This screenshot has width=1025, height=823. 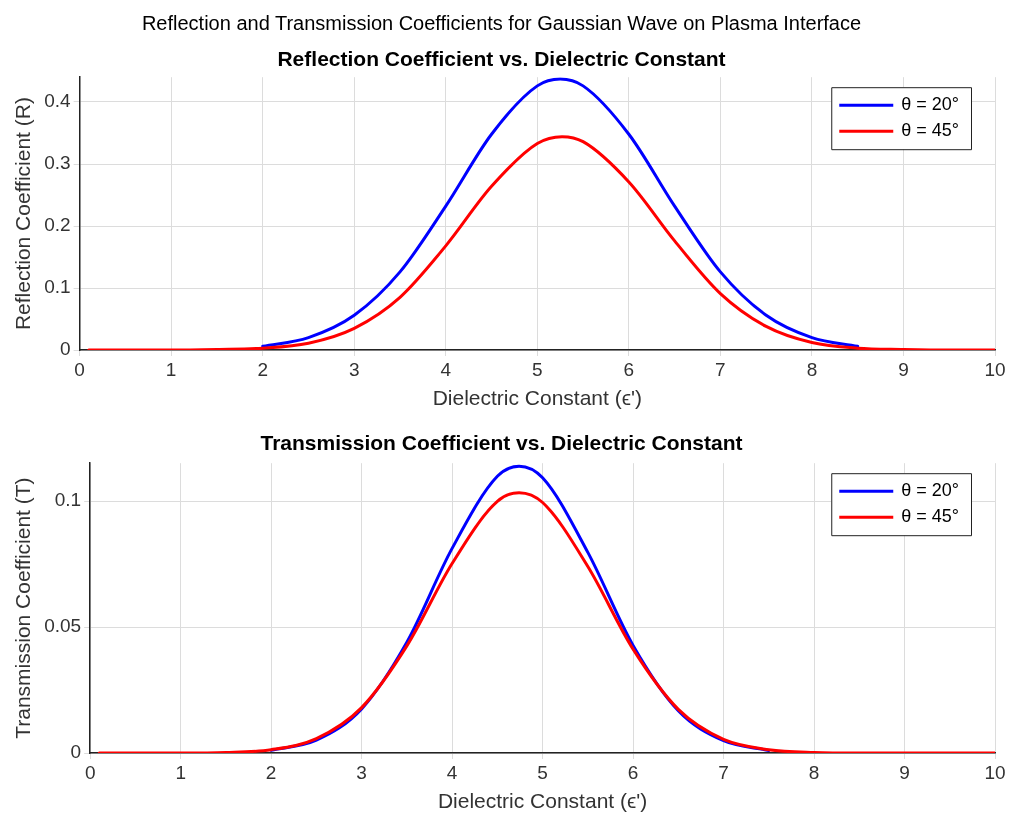 I want to click on chart-title: Reflection and Transmission Coefficients for Gaussian Wave on Plasma Interface, so click(x=501, y=22).